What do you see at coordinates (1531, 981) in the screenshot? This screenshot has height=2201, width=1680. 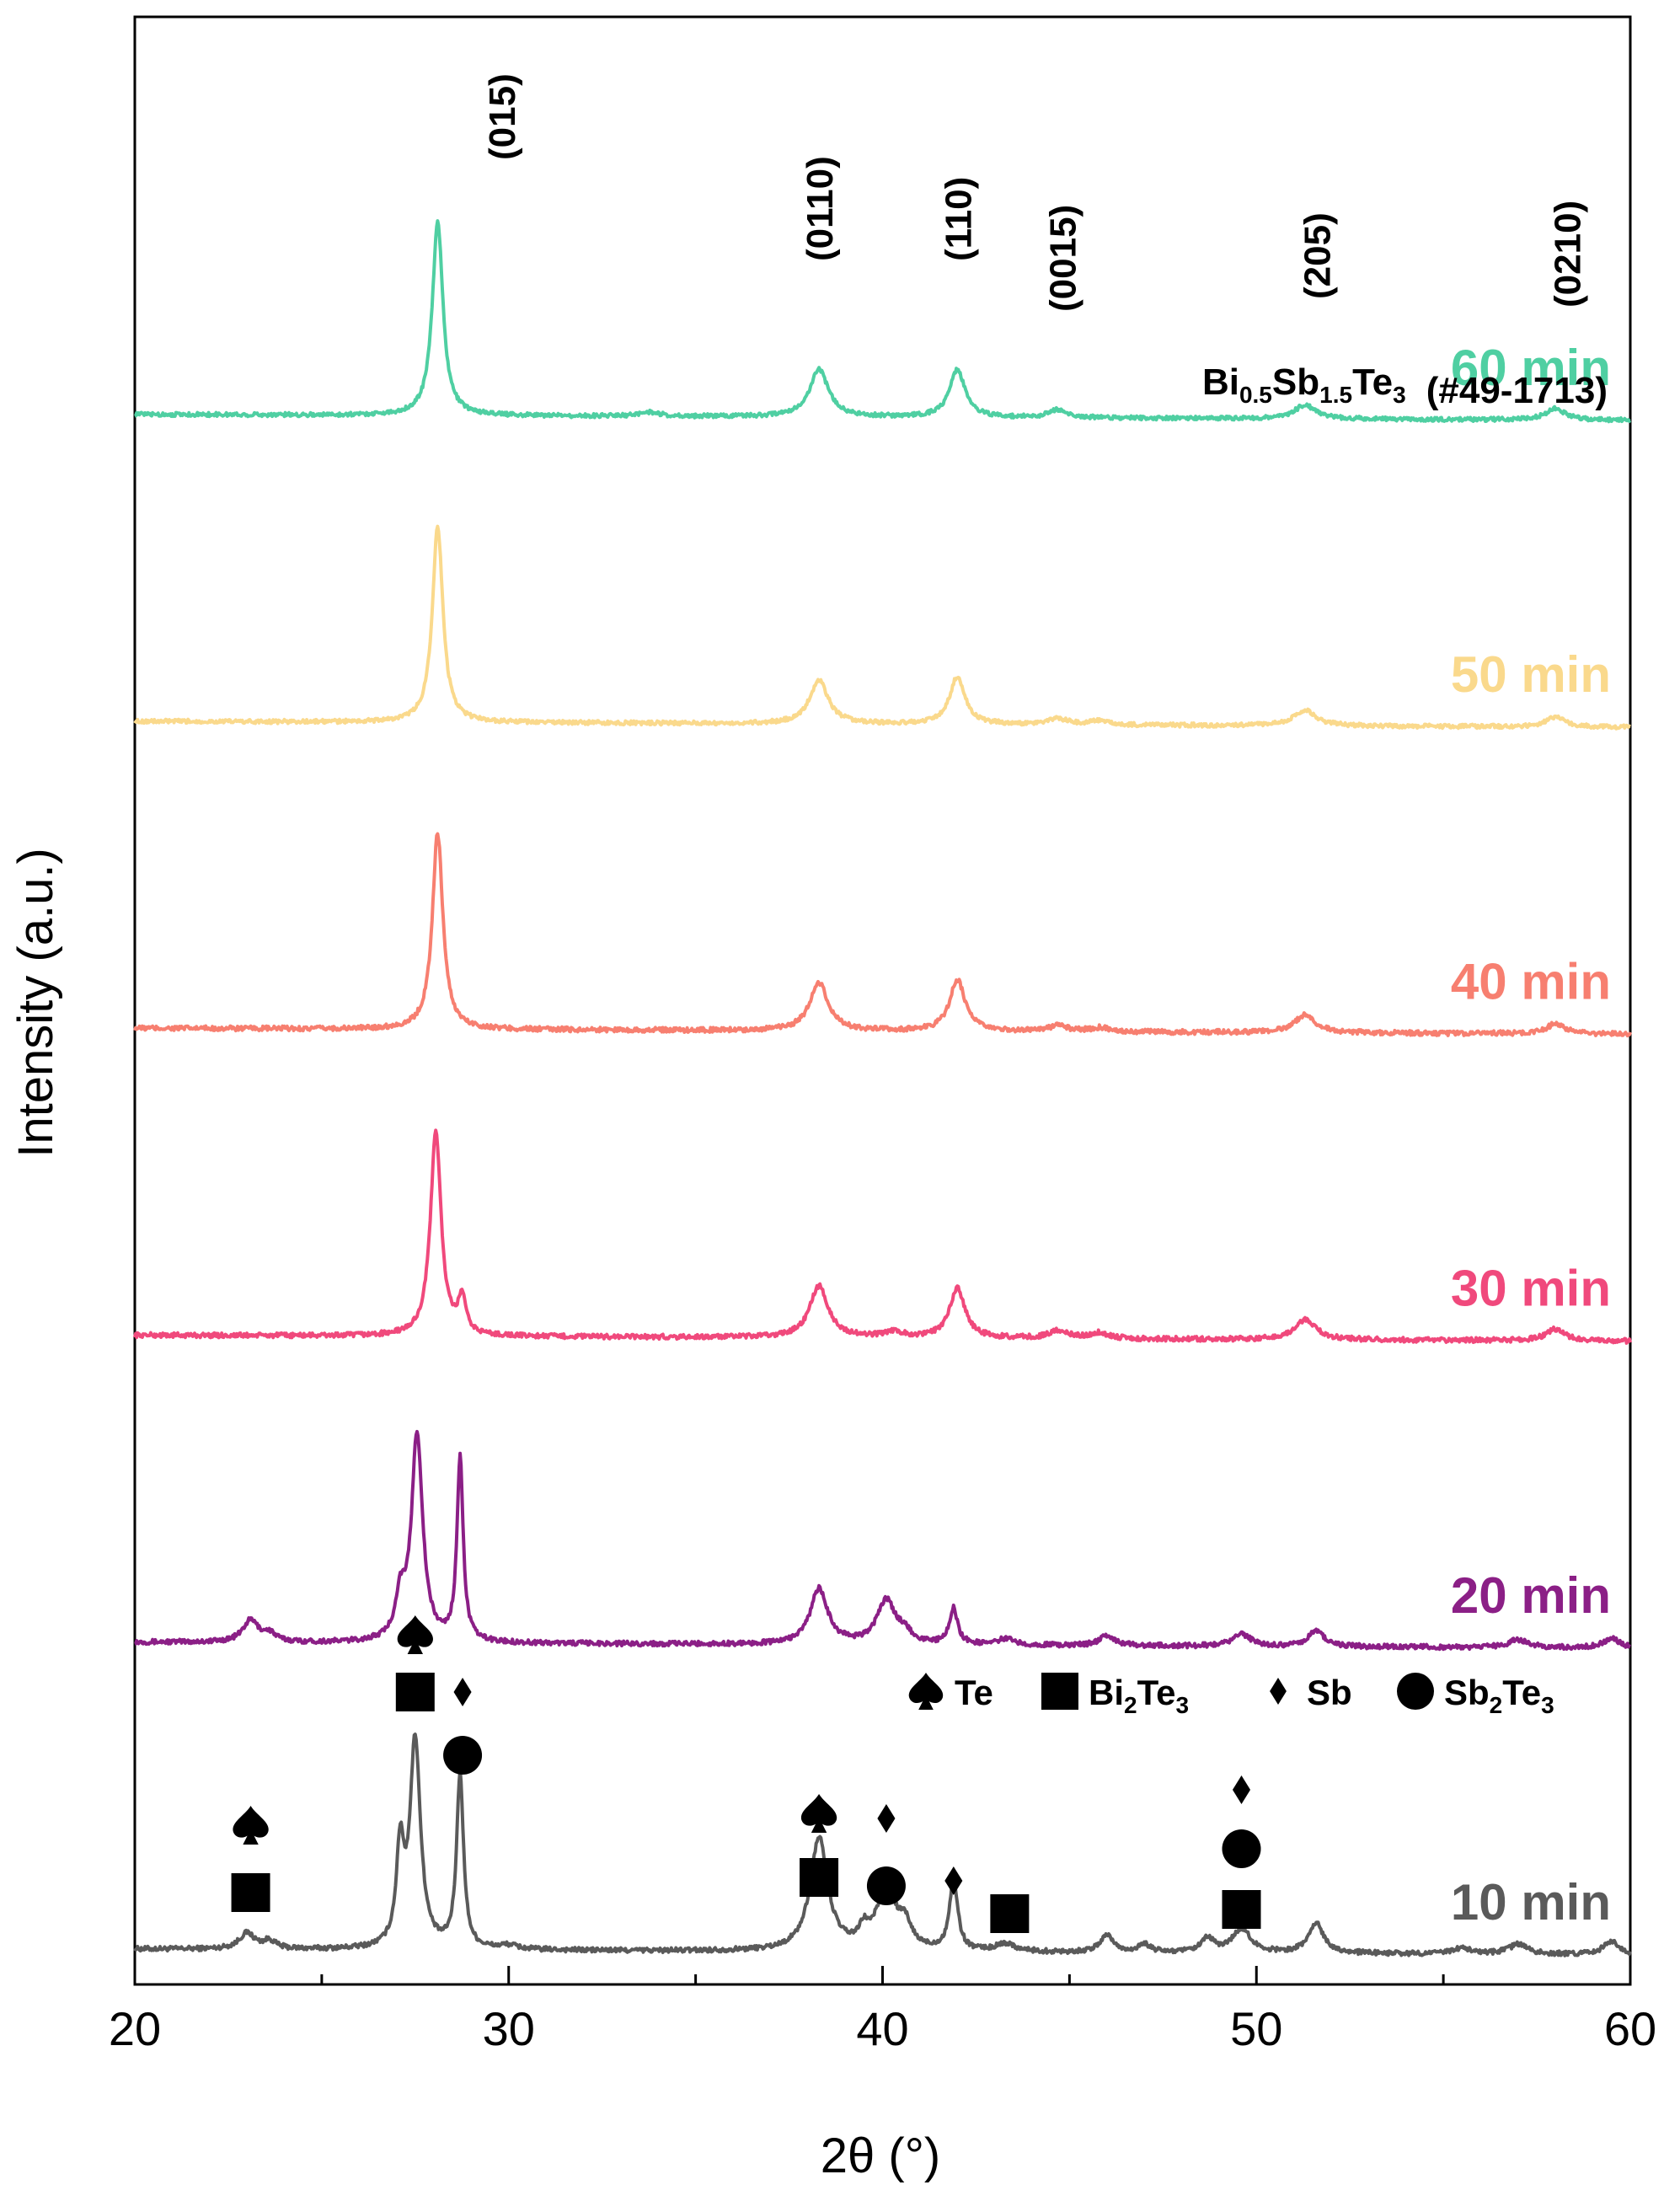 I see `series-label: 40 min` at bounding box center [1531, 981].